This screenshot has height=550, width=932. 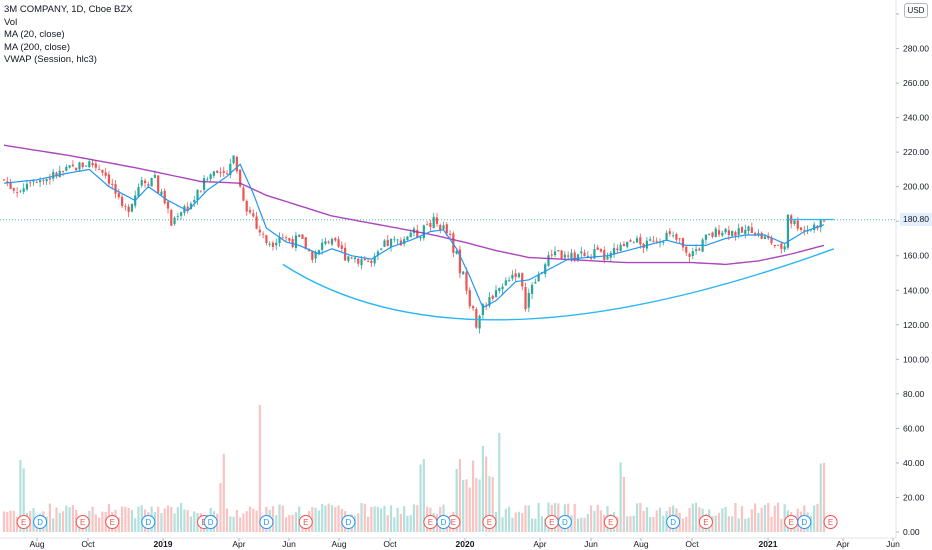 I want to click on event-markers: EEEEEEEEEEEEEDDDDDDDDD, so click(x=427, y=522).